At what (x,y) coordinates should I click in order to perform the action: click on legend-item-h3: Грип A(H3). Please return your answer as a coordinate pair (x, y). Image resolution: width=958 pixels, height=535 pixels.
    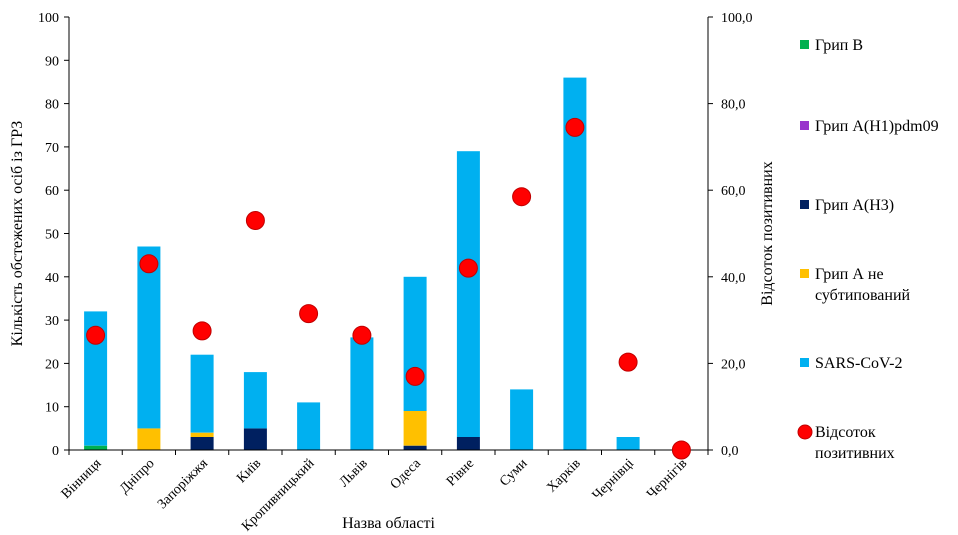
    Looking at the image, I should click on (847, 205).